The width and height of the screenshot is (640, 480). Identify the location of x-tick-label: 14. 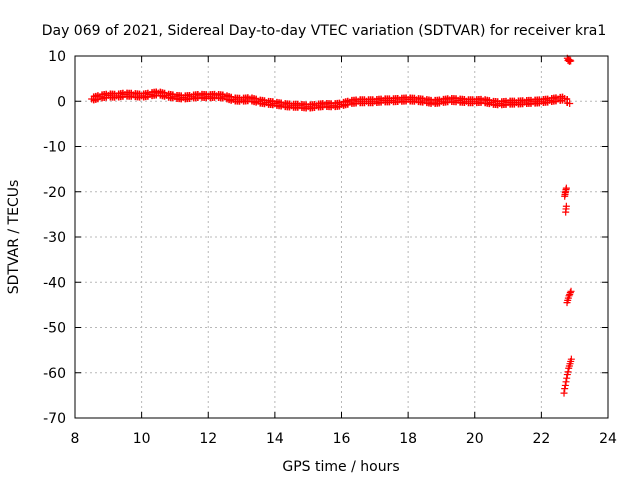
(275, 439).